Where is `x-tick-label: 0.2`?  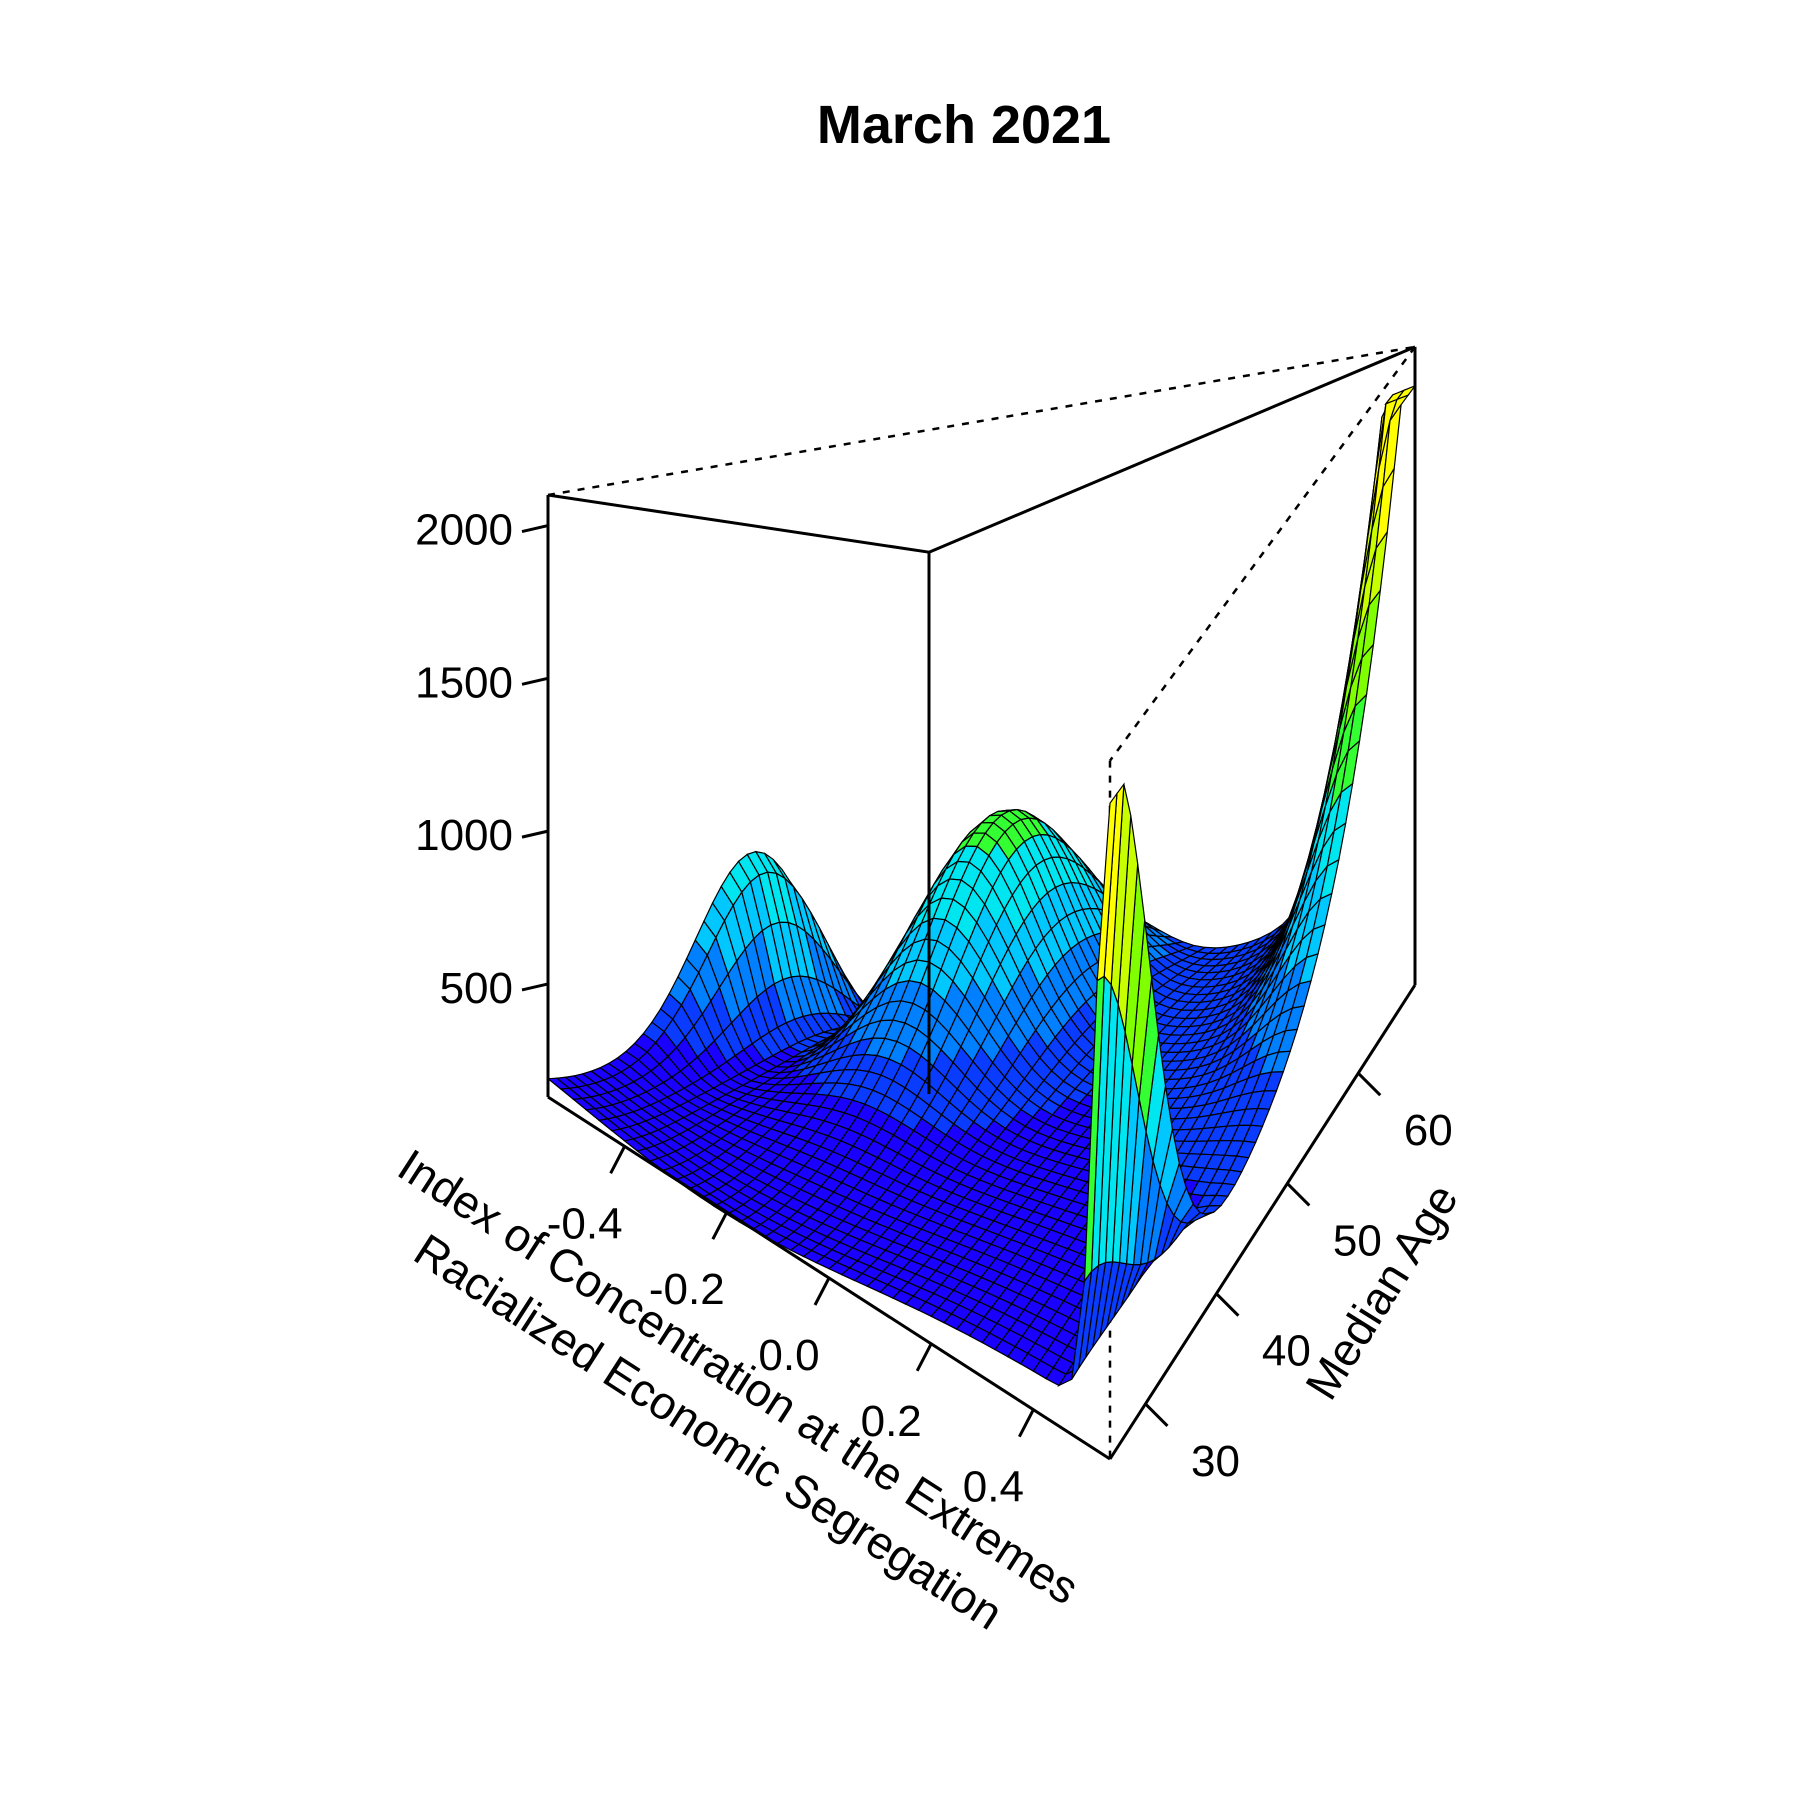 x-tick-label: 0.2 is located at coordinates (891, 1421).